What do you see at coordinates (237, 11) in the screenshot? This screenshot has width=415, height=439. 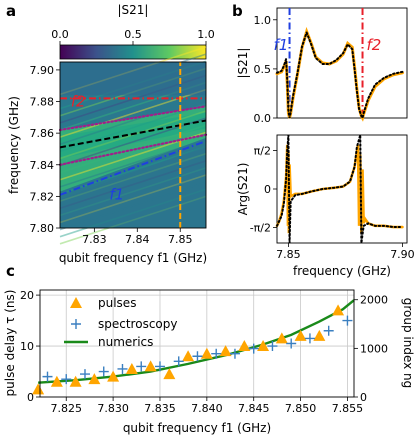 I see `panel-label-b: b` at bounding box center [237, 11].